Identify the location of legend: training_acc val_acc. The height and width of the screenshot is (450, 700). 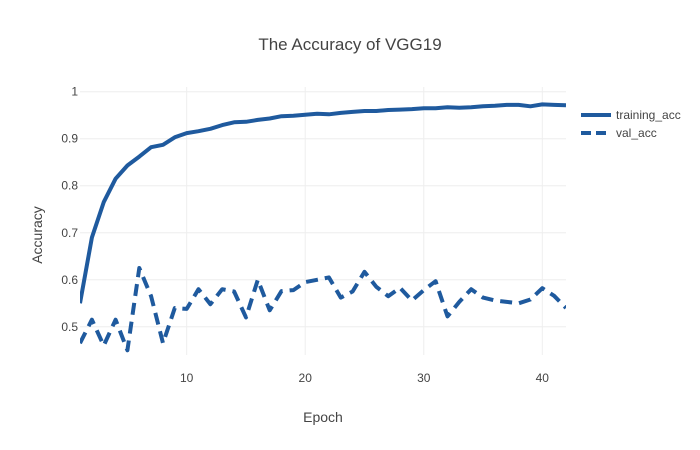
(631, 124).